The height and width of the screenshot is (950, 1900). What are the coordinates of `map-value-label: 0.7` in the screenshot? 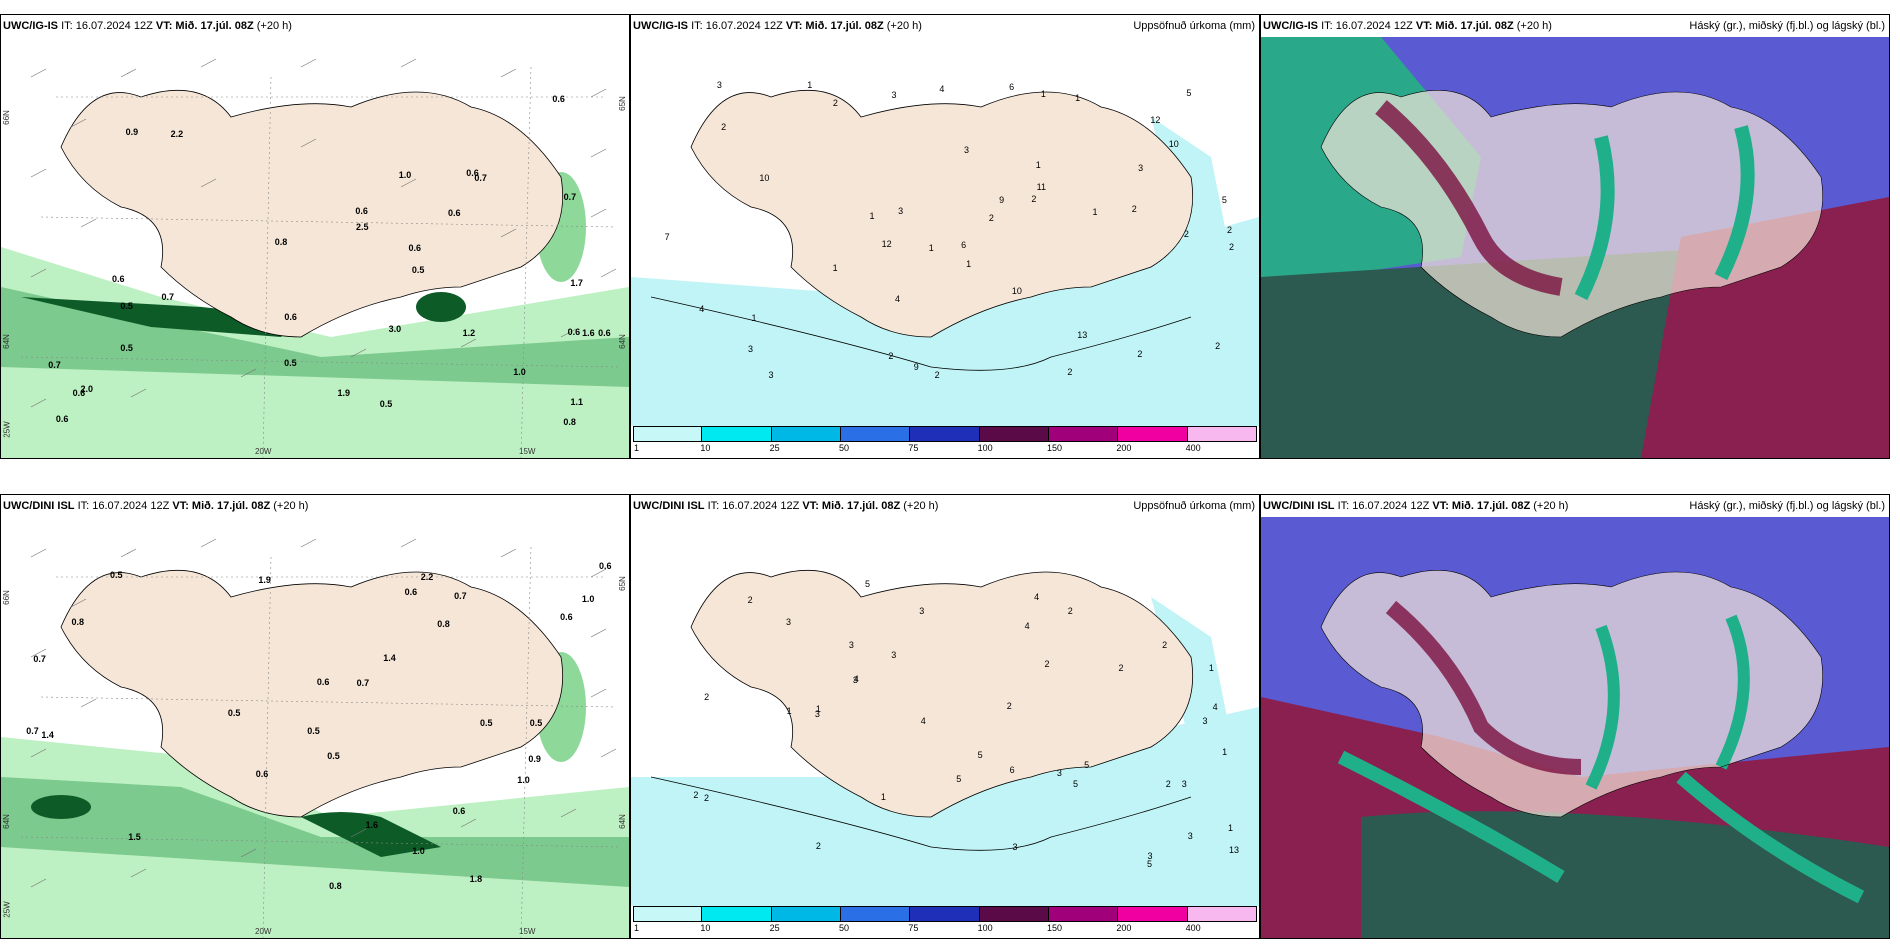 It's located at (54, 365).